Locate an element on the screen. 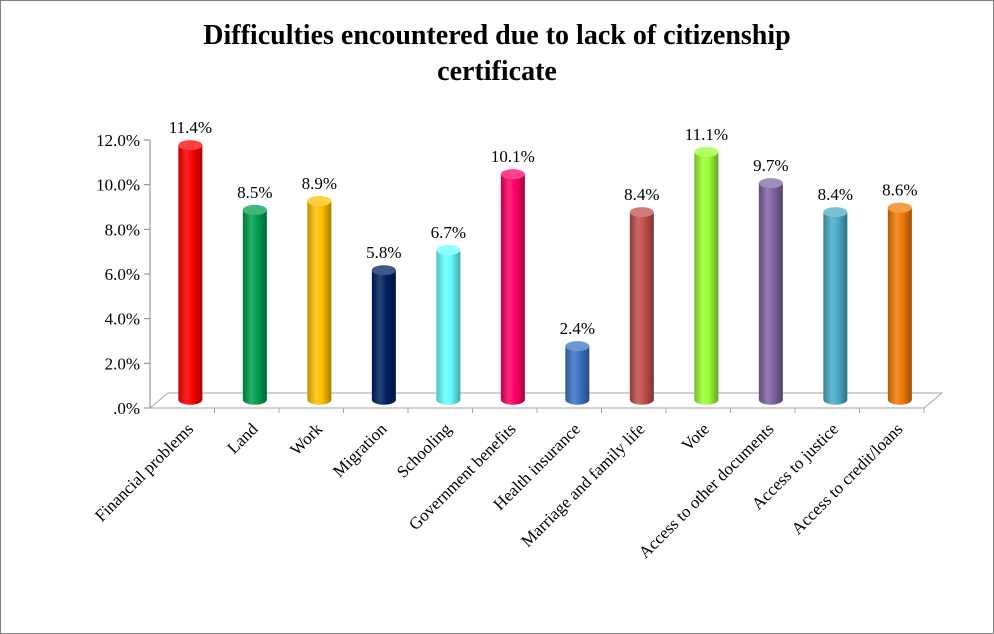 Image resolution: width=994 pixels, height=634 pixels. data-label-6: 2.4% is located at coordinates (577, 328).